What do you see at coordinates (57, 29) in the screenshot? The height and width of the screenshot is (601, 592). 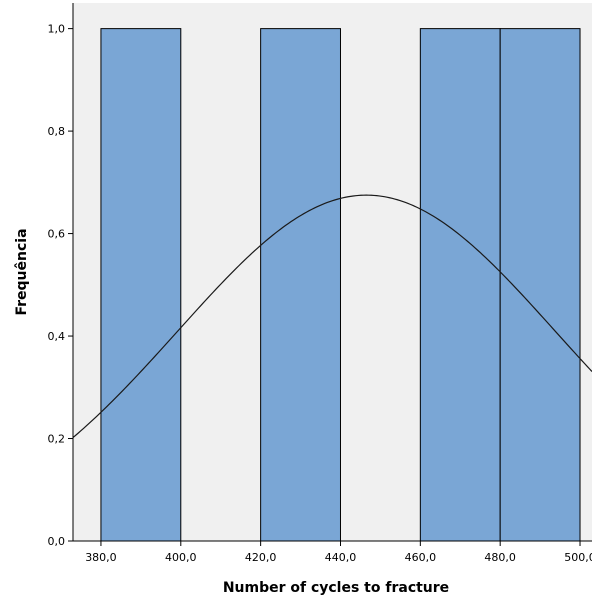 I see `y-tick-label: 1,0` at bounding box center [57, 29].